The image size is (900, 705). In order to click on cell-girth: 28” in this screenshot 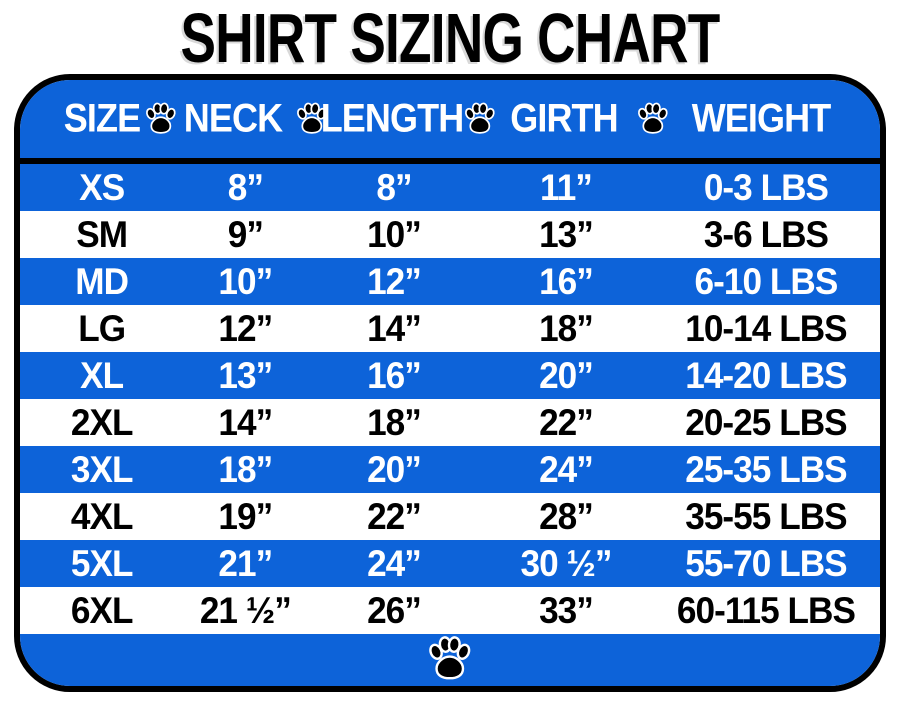, I will do `click(566, 516)`.